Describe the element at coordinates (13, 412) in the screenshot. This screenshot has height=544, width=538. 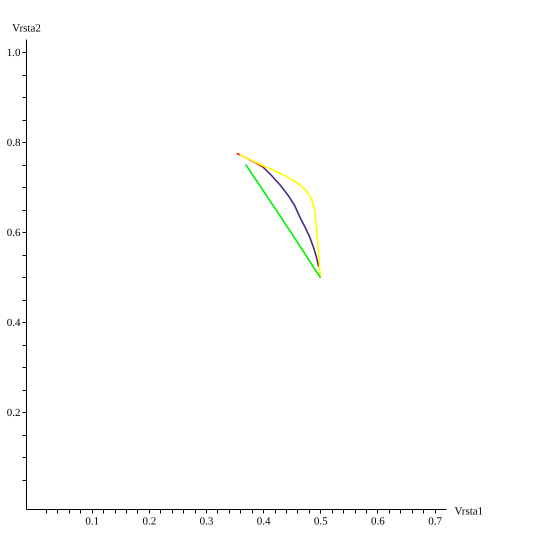
I see `y-tick-label: 0.2` at that location.